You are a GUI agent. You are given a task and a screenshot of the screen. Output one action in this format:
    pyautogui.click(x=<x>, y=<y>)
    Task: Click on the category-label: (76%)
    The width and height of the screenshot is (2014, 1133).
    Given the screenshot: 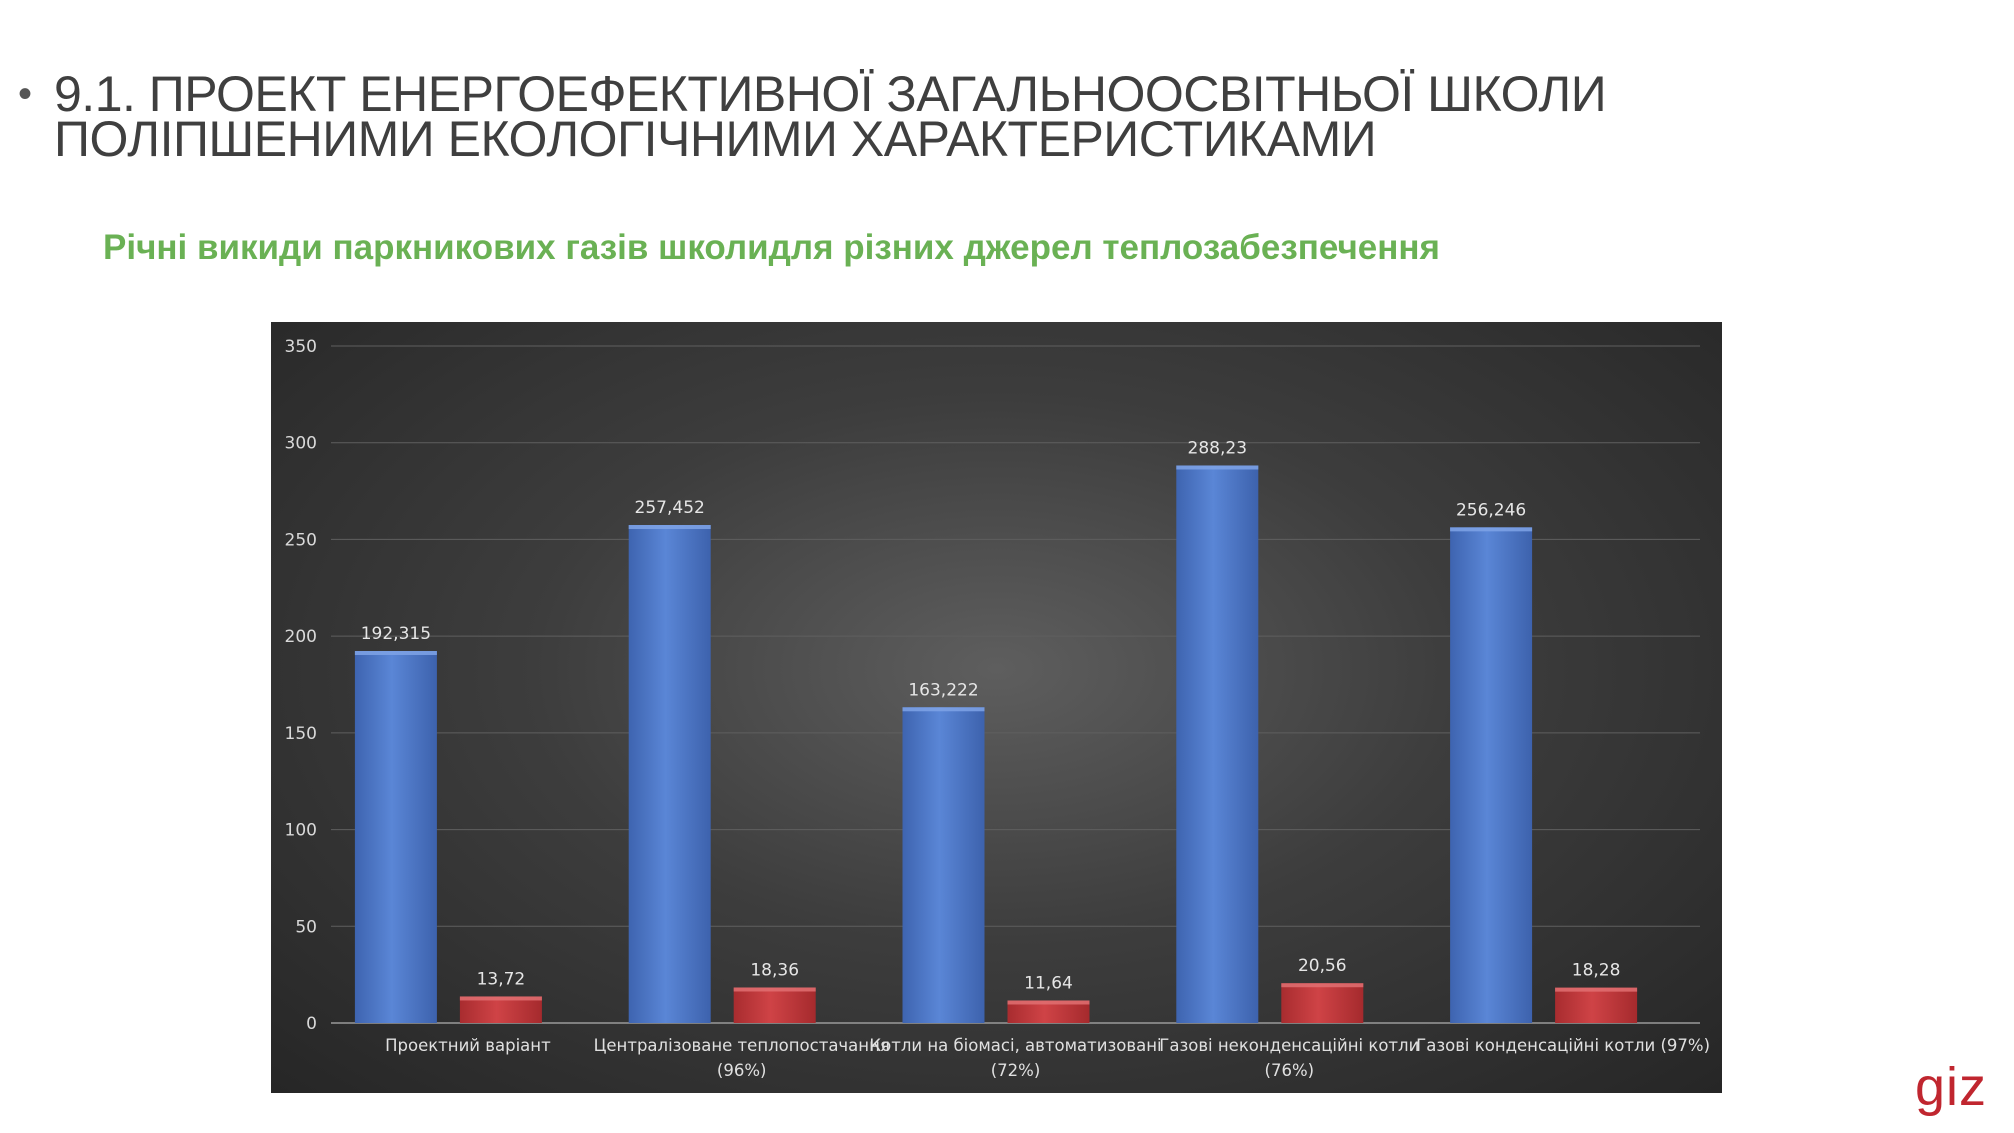 What is the action you would take?
    pyautogui.click(x=1290, y=1070)
    